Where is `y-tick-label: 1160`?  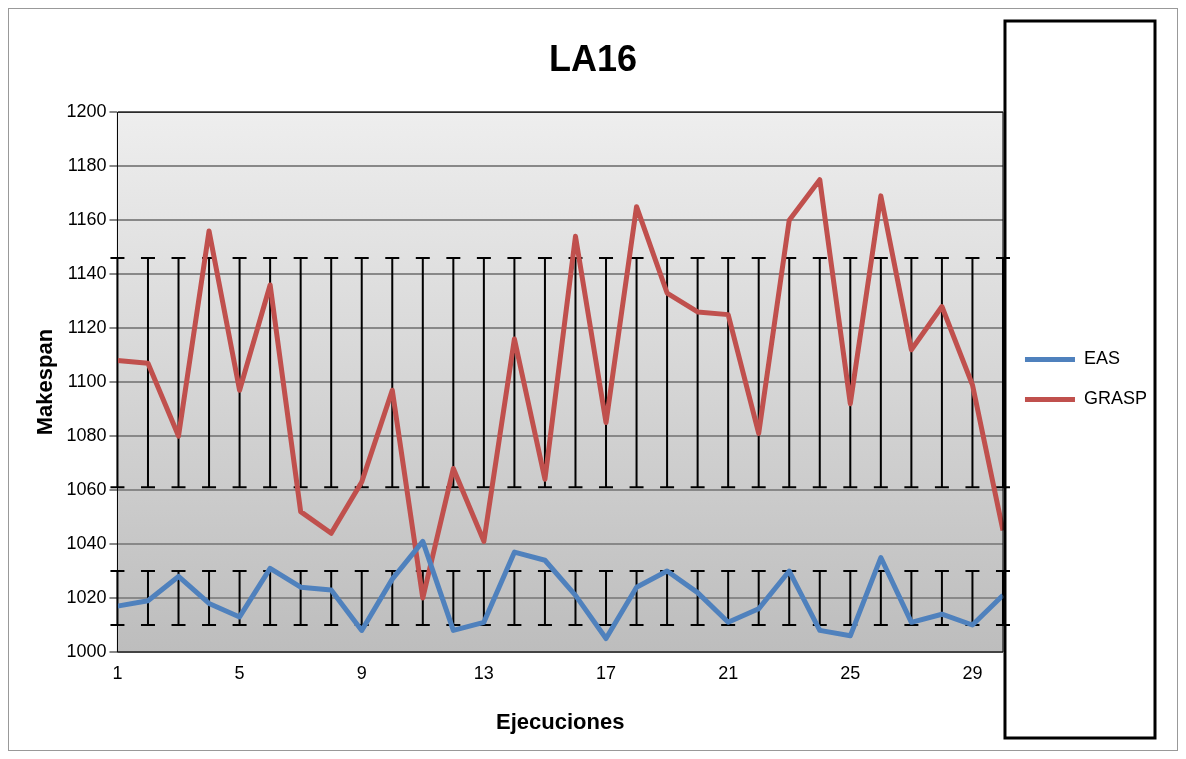 y-tick-label: 1160 is located at coordinates (87, 219).